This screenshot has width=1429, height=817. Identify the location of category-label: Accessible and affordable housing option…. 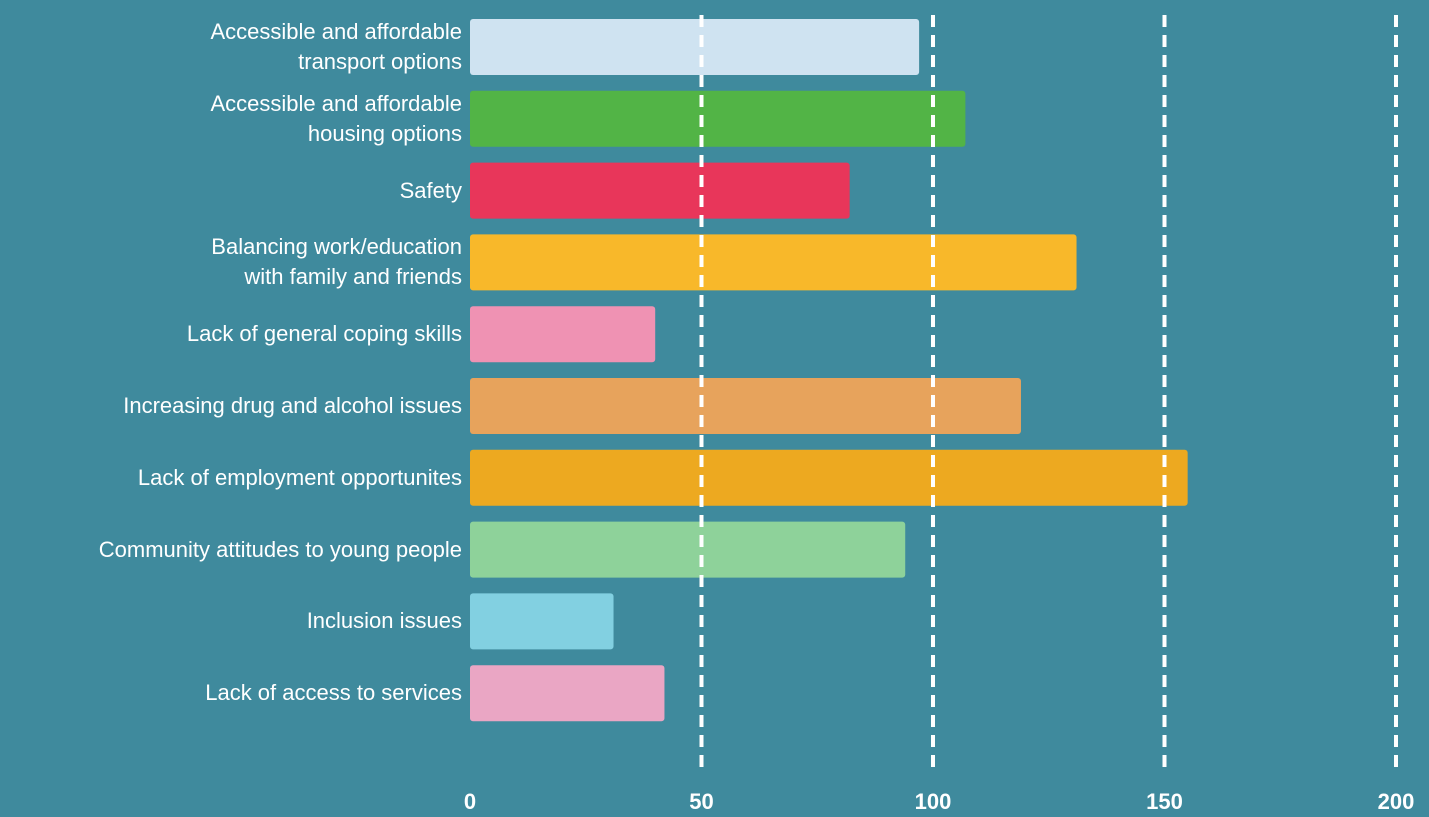
(336, 118).